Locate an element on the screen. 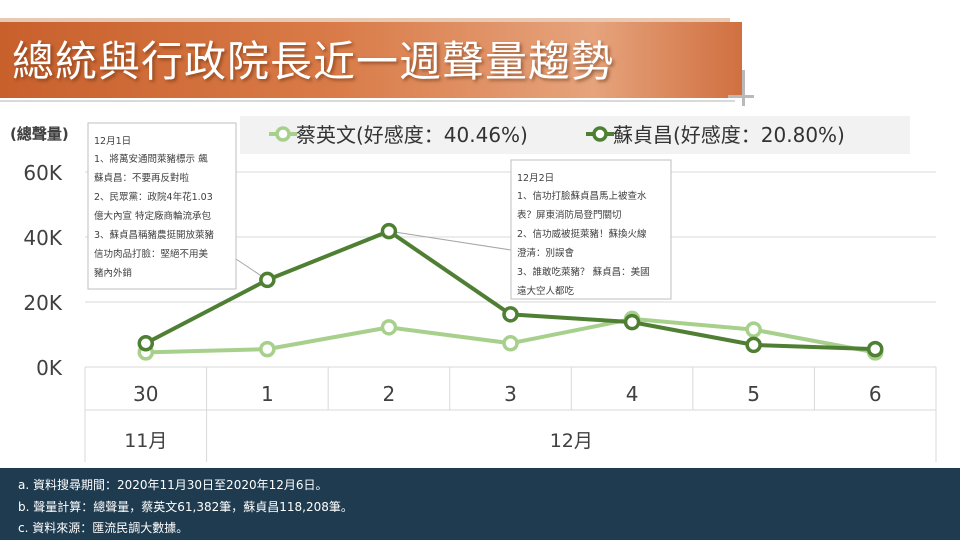  month-label: 12月 is located at coordinates (571, 441).